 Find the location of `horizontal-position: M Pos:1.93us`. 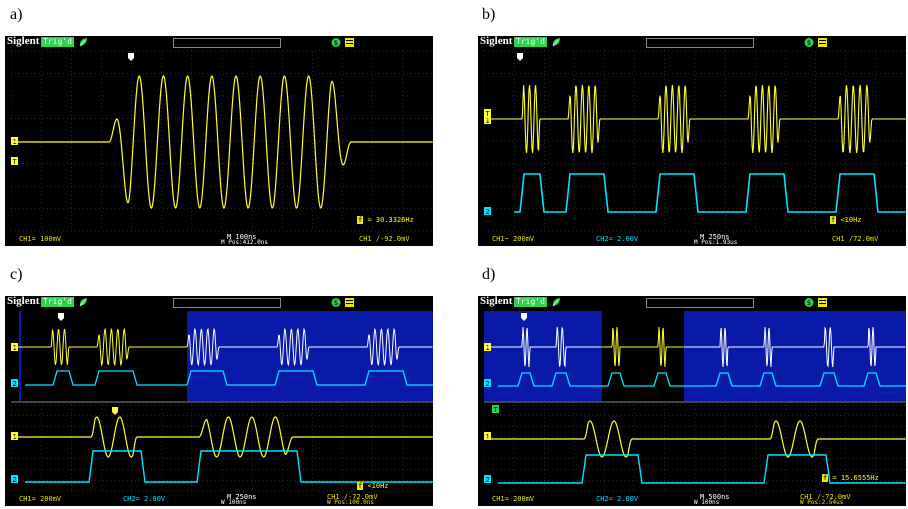

horizontal-position: M Pos:1.93us is located at coordinates (716, 242).